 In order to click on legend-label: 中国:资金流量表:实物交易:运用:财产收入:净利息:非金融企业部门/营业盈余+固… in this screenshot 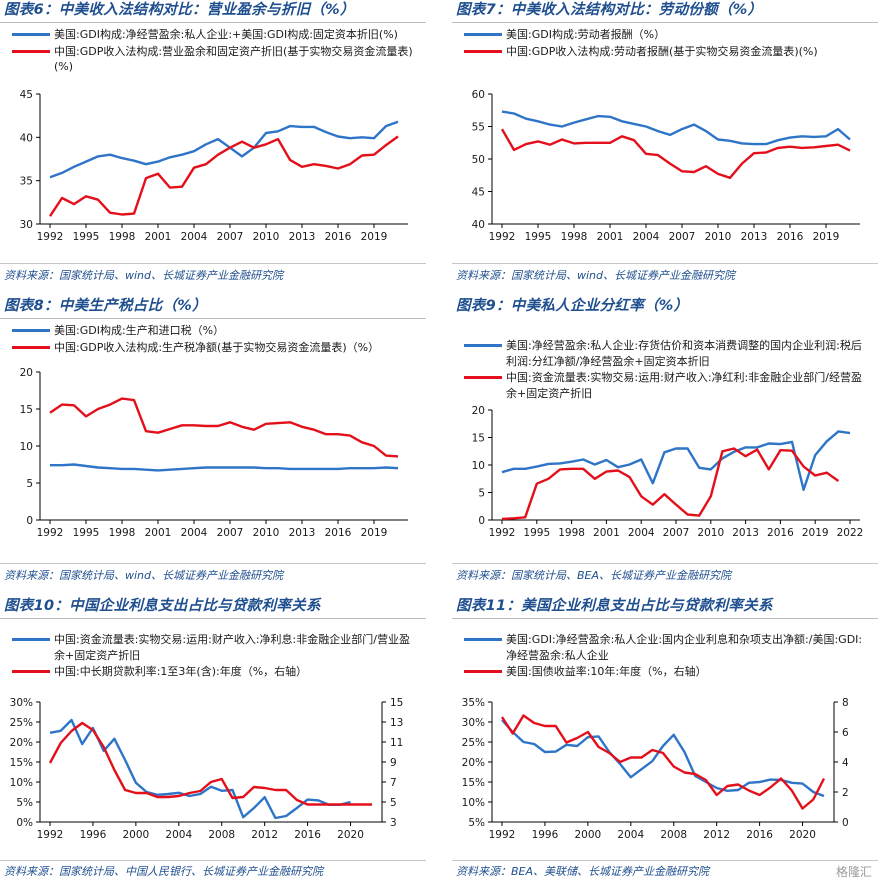, I will do `click(232, 647)`.